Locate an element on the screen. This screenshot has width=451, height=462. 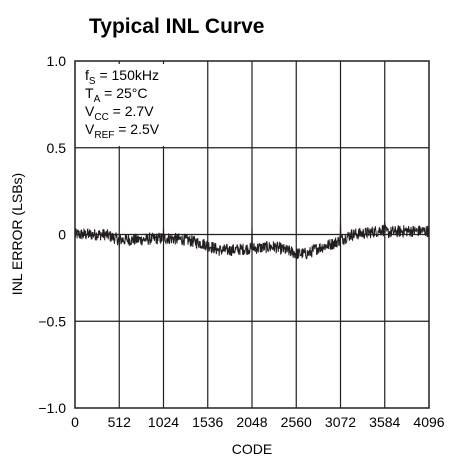
y-tick-label: 0.5 is located at coordinates (57, 148).